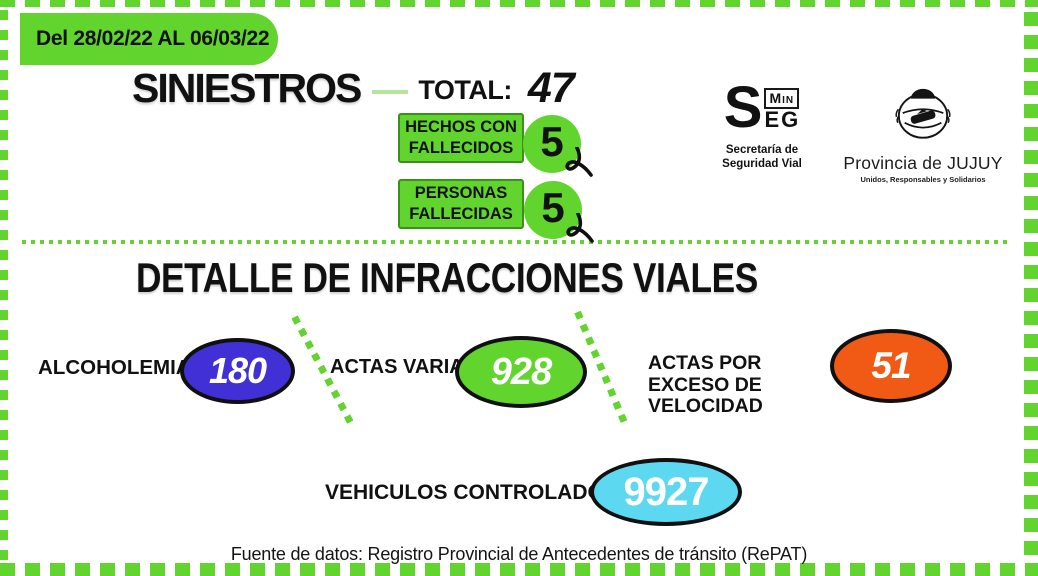  I want to click on stat-value-actas-varias: 928, so click(521, 371).